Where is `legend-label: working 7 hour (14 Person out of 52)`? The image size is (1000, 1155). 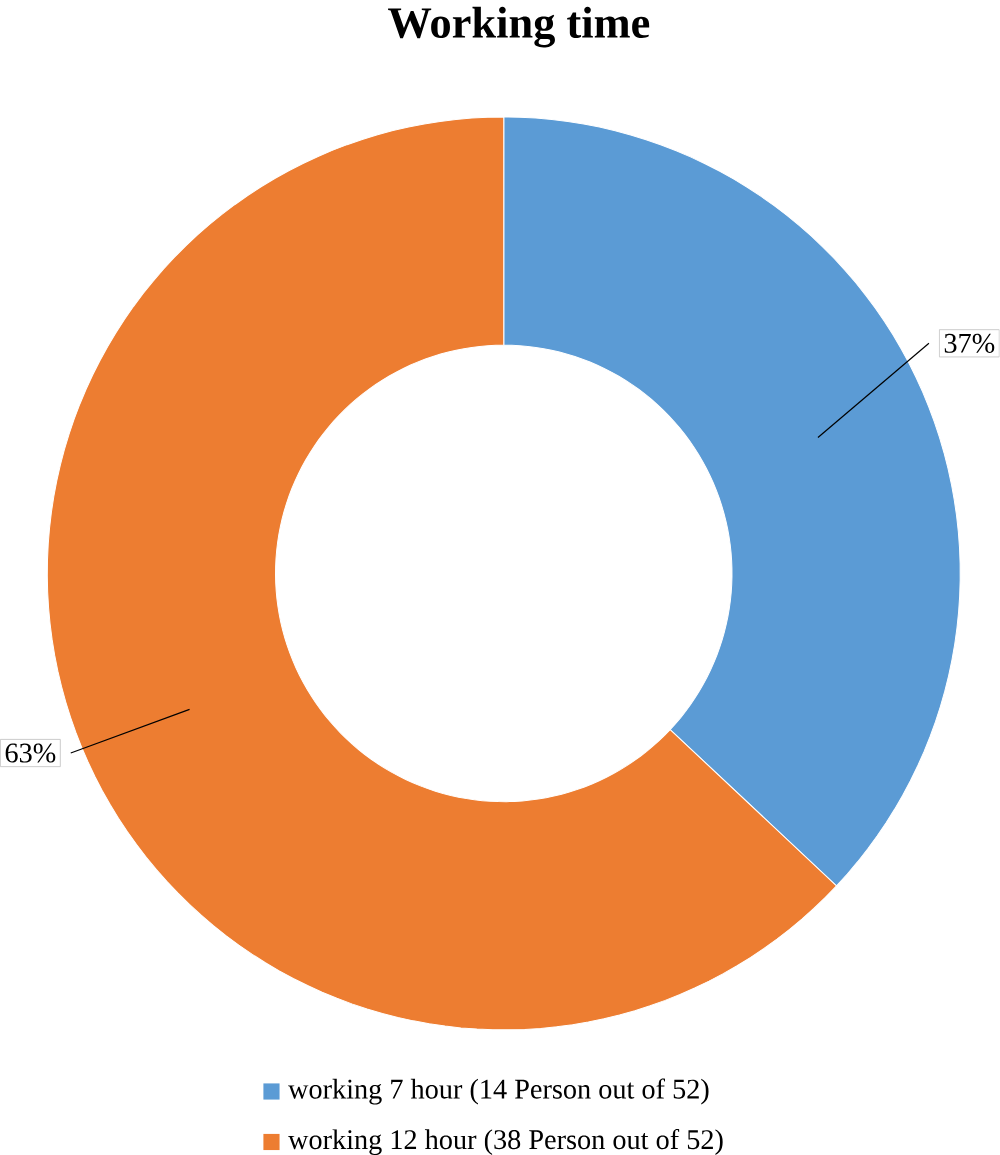
legend-label: working 7 hour (14 Person out of 52) is located at coordinates (498, 1091).